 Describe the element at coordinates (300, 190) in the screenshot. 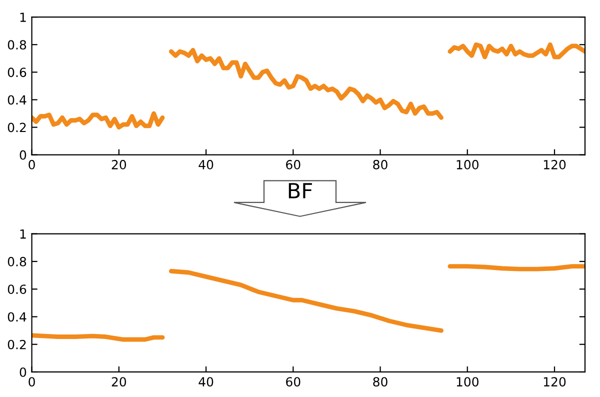

I see `text: BF` at that location.